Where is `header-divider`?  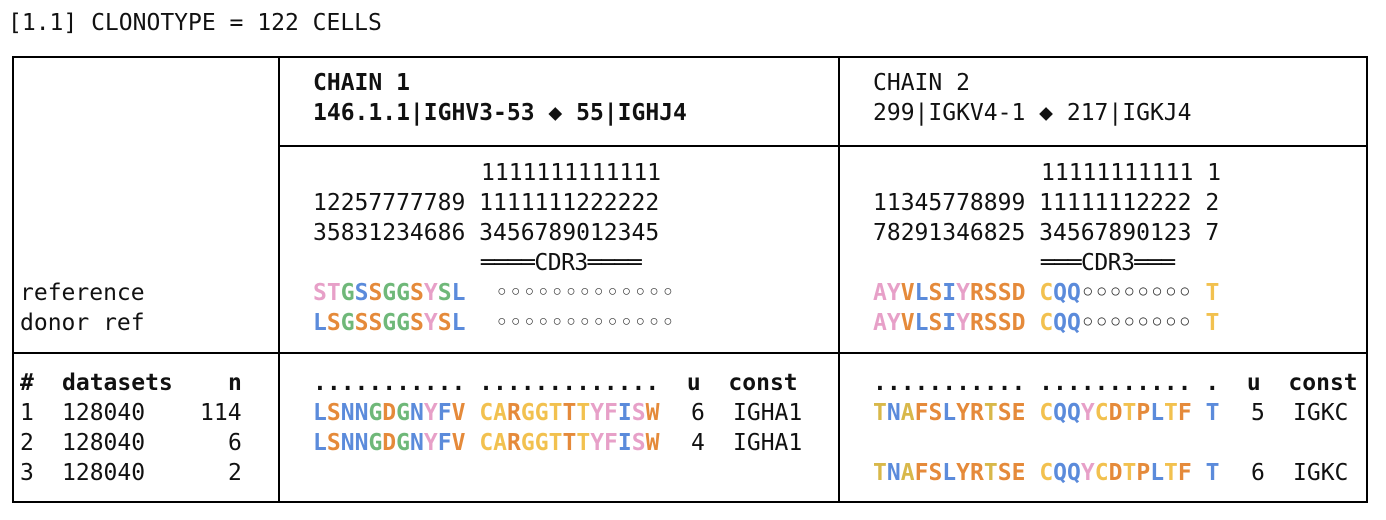
header-divider is located at coordinates (822, 146).